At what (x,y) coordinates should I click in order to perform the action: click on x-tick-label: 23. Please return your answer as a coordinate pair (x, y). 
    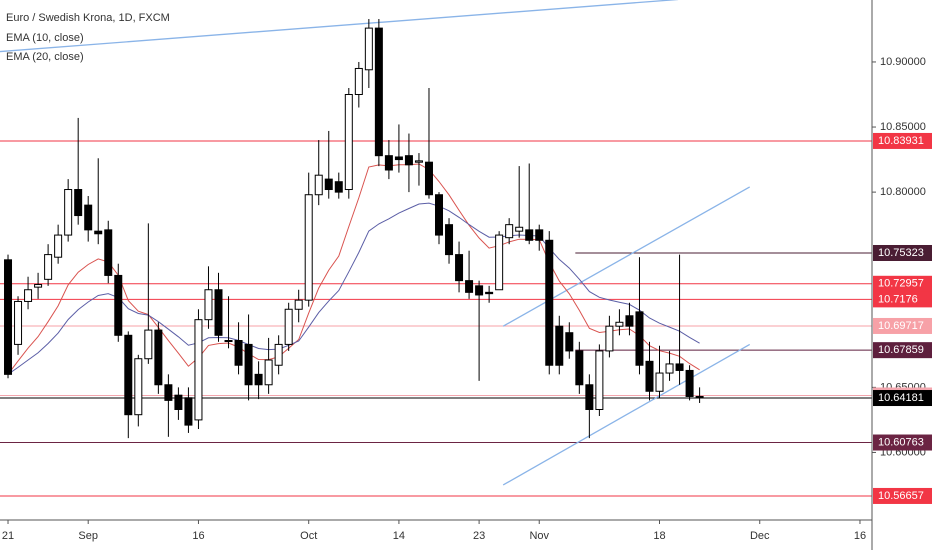
    Looking at the image, I should click on (479, 536).